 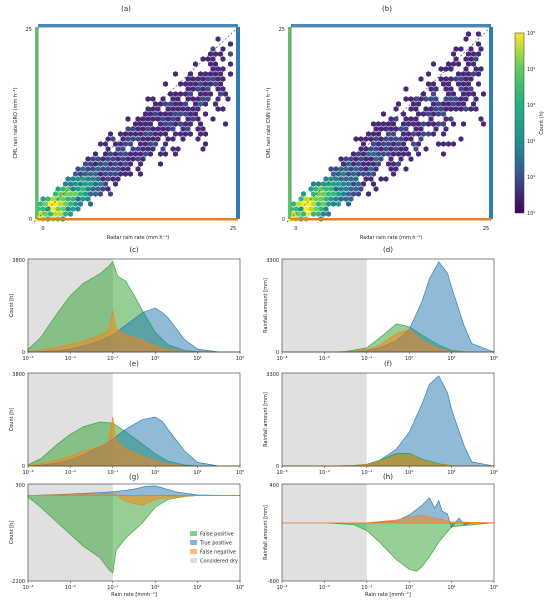 I want to click on legend-swatch-considered-dry, so click(x=193, y=560).